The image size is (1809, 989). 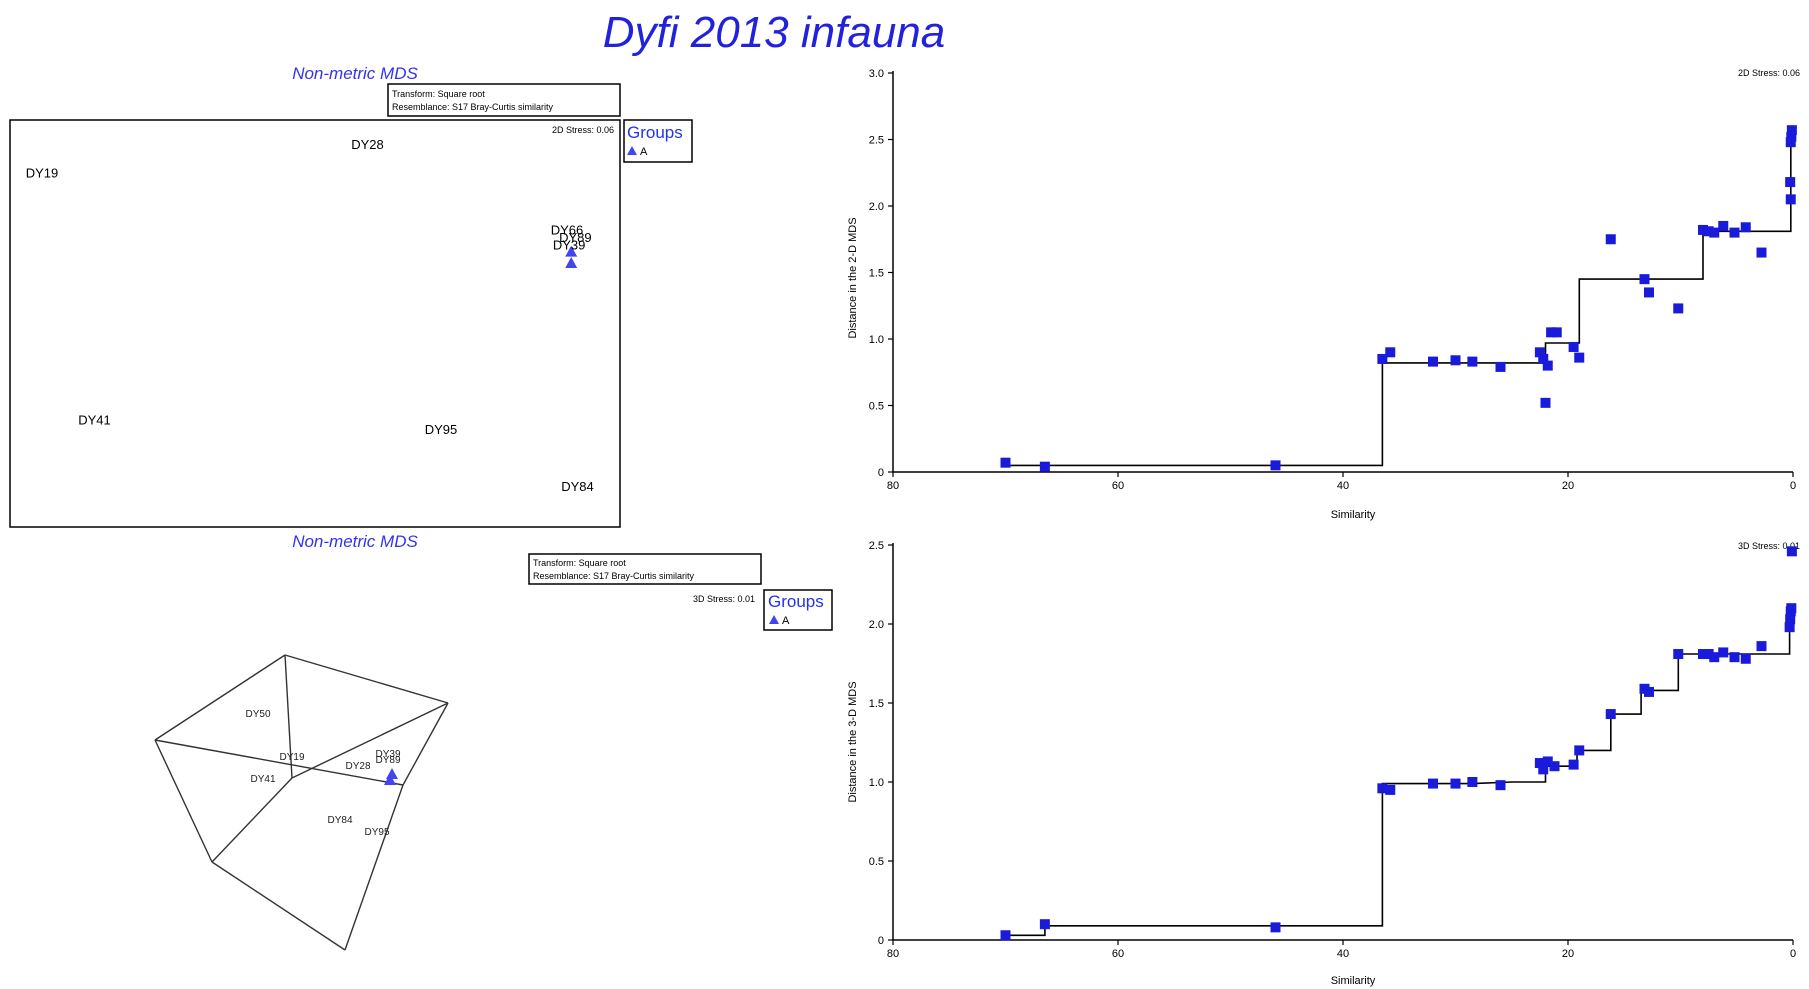 I want to click on y-tick-label: 0, so click(x=881, y=473).